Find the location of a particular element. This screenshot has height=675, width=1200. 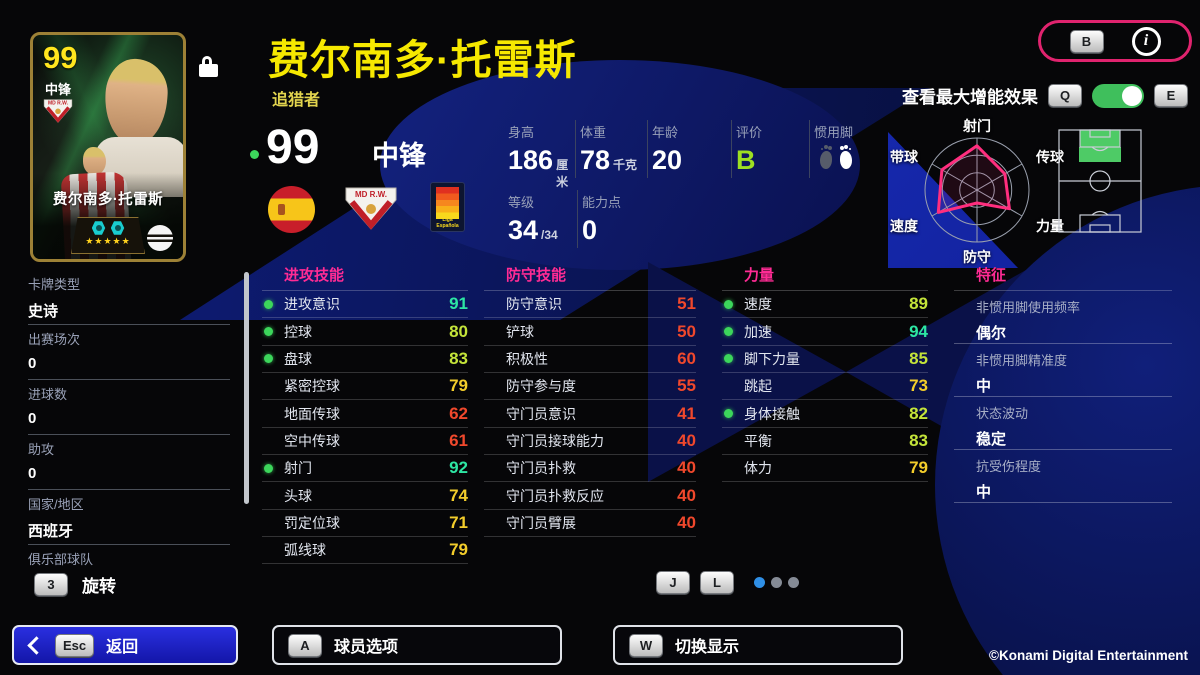

toggle-display-button: W 切换显示 is located at coordinates (758, 645).